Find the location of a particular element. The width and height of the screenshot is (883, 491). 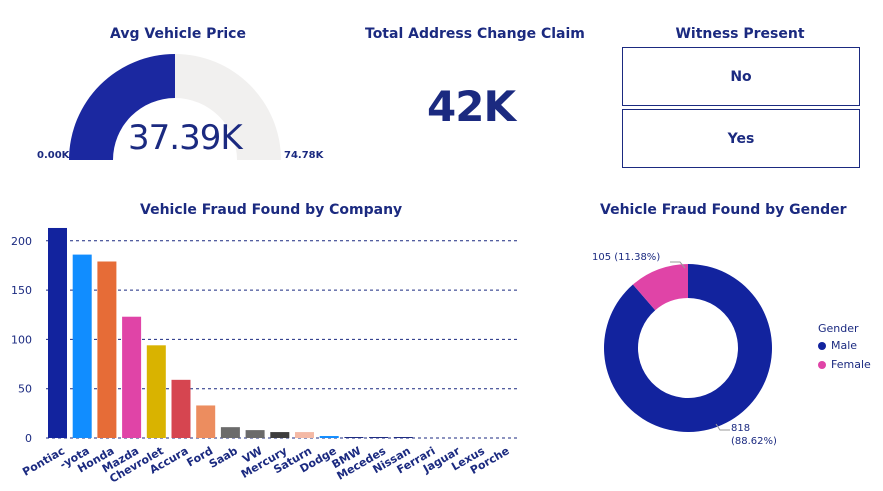

slice-male is located at coordinates (688, 348).